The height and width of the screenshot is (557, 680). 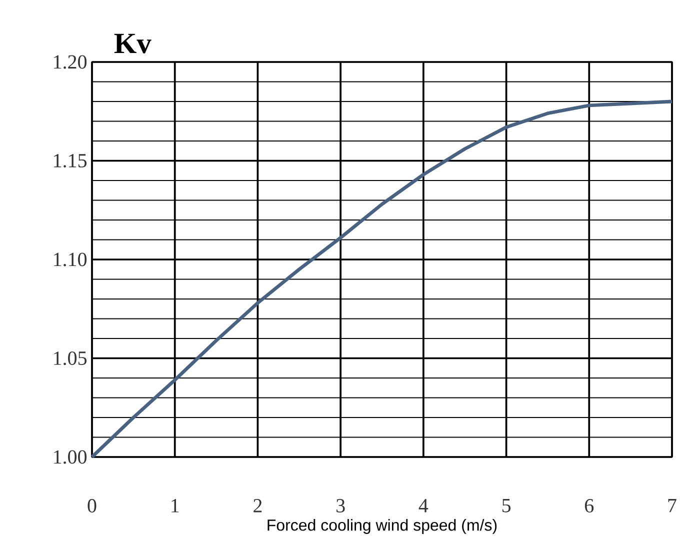 I want to click on x-axis-title: Forced cooling wind speed (m/s), so click(x=382, y=526).